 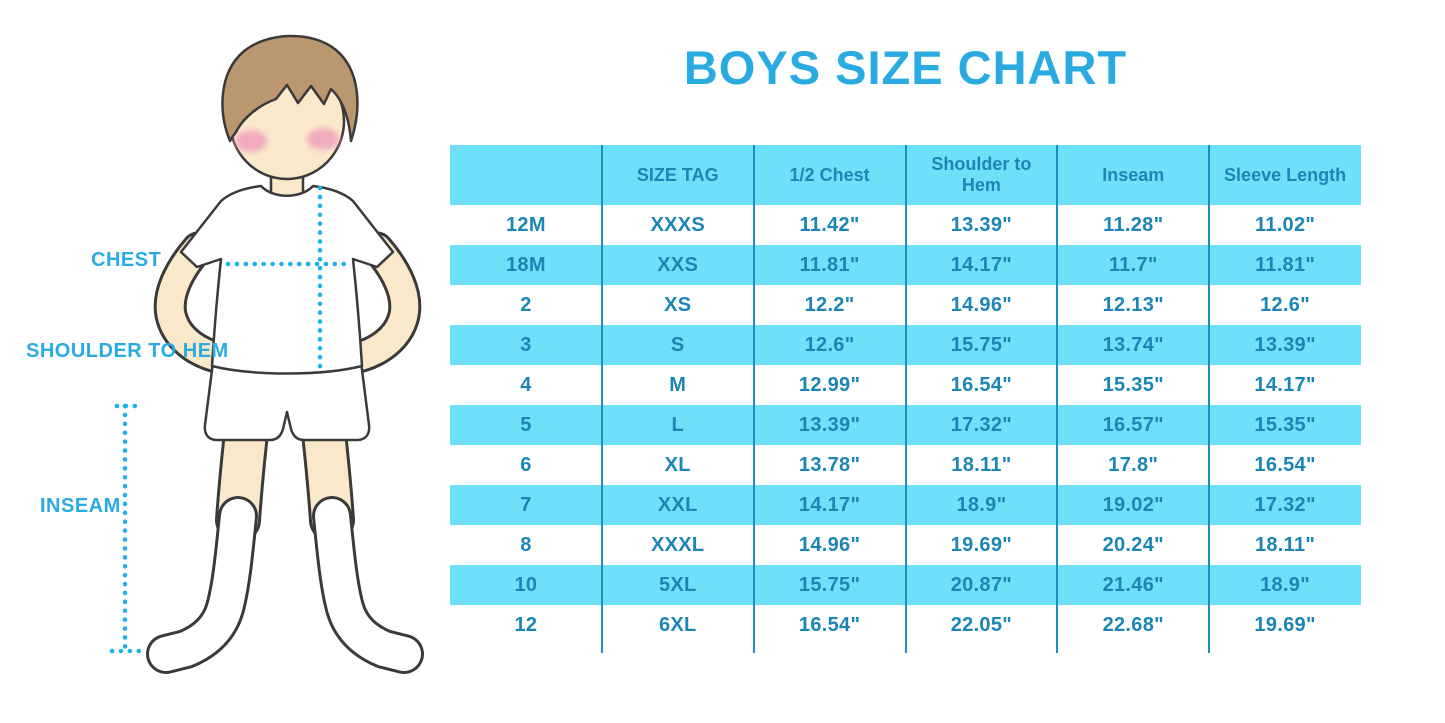 What do you see at coordinates (829, 464) in the screenshot?
I see `table-cell: 13.78"` at bounding box center [829, 464].